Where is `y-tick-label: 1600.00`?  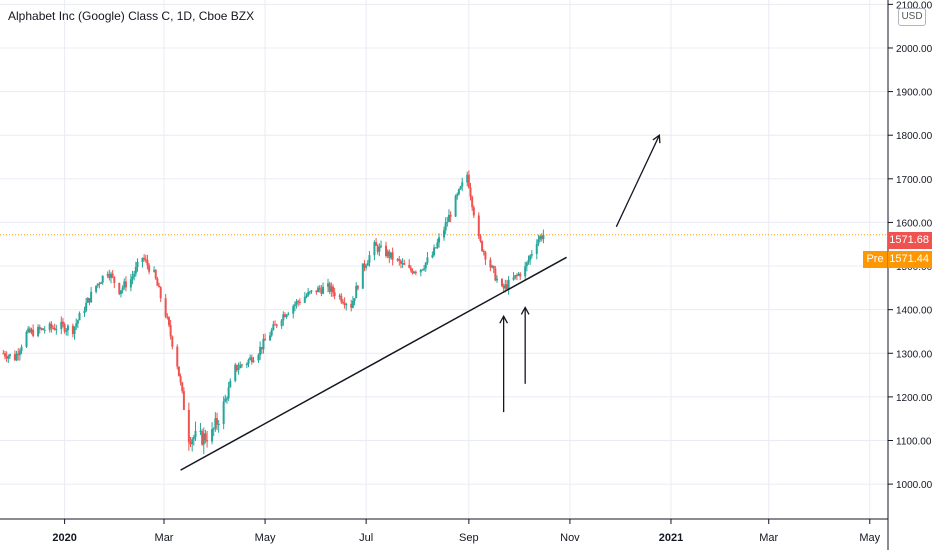
y-tick-label: 1600.00 is located at coordinates (914, 223).